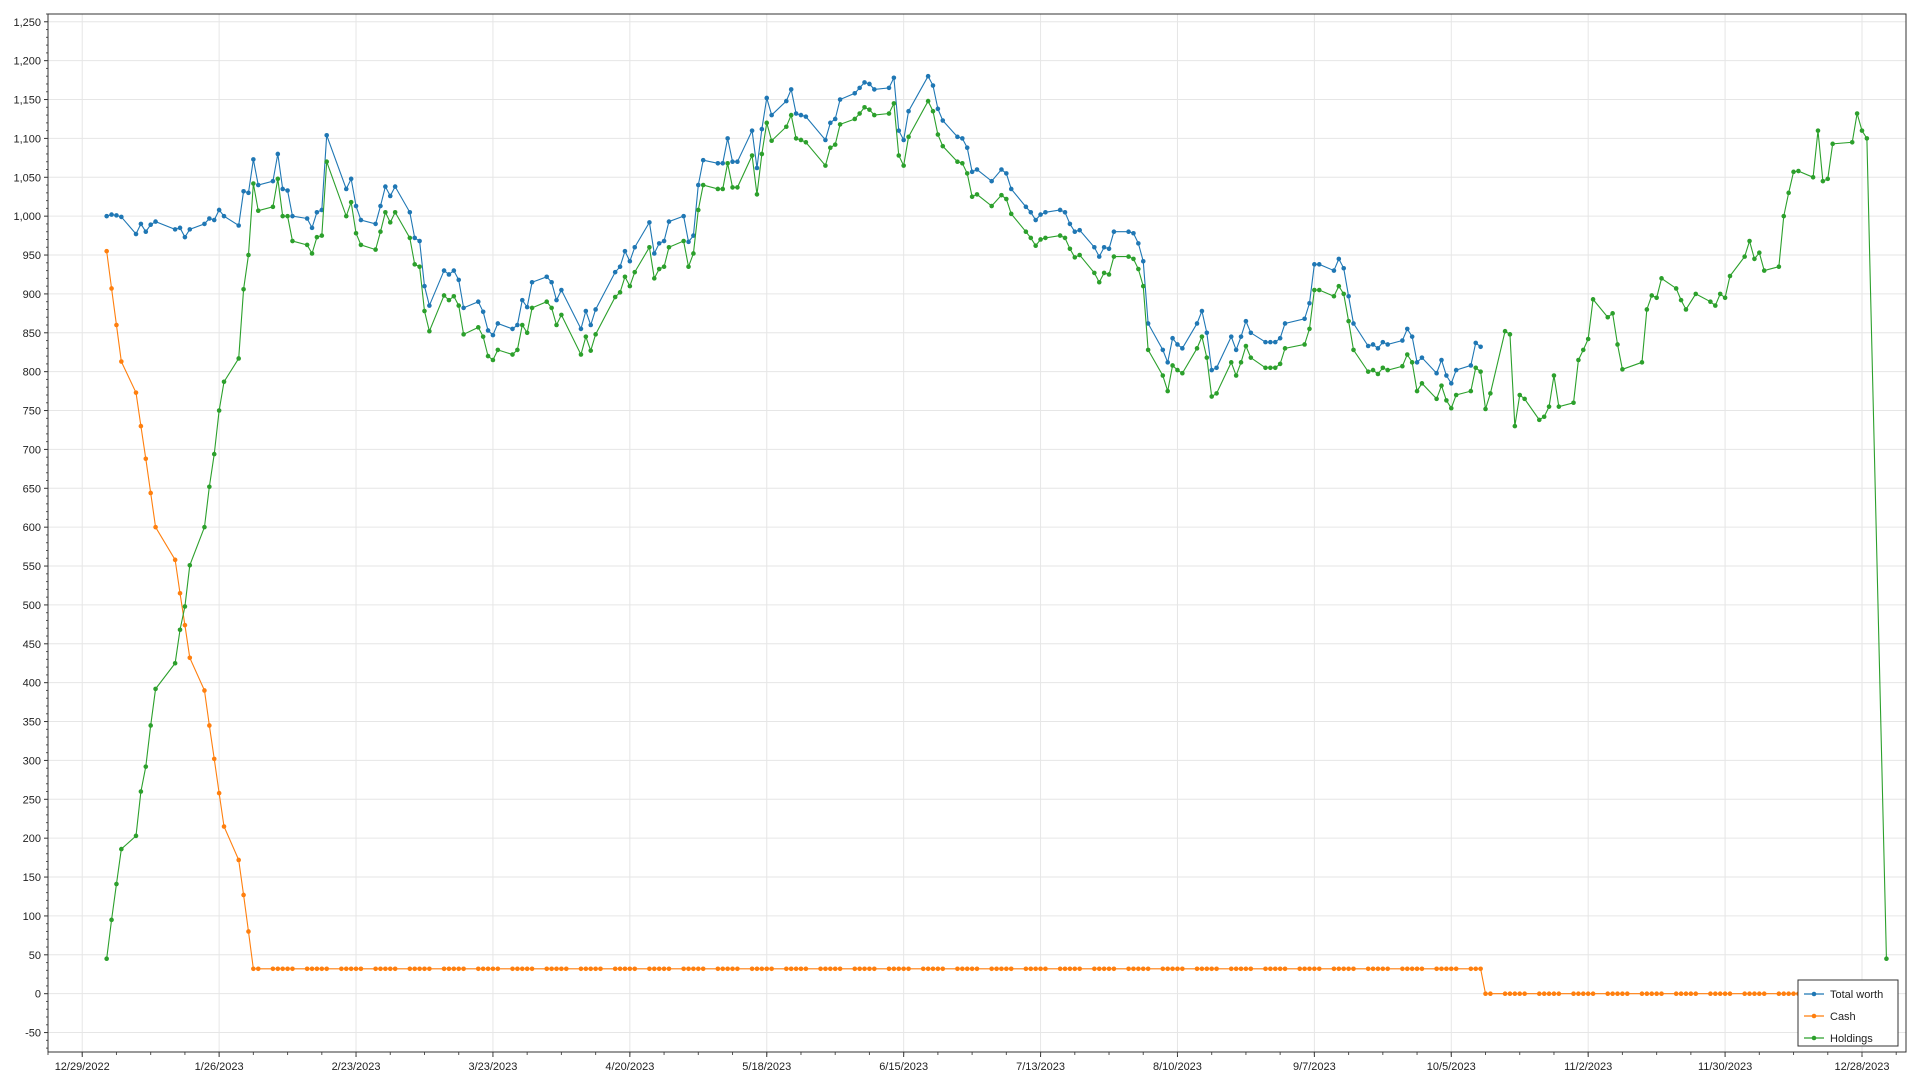 This screenshot has width=1920, height=1085. Describe the element at coordinates (32, 684) in the screenshot. I see `y-tick-label: 400` at that location.